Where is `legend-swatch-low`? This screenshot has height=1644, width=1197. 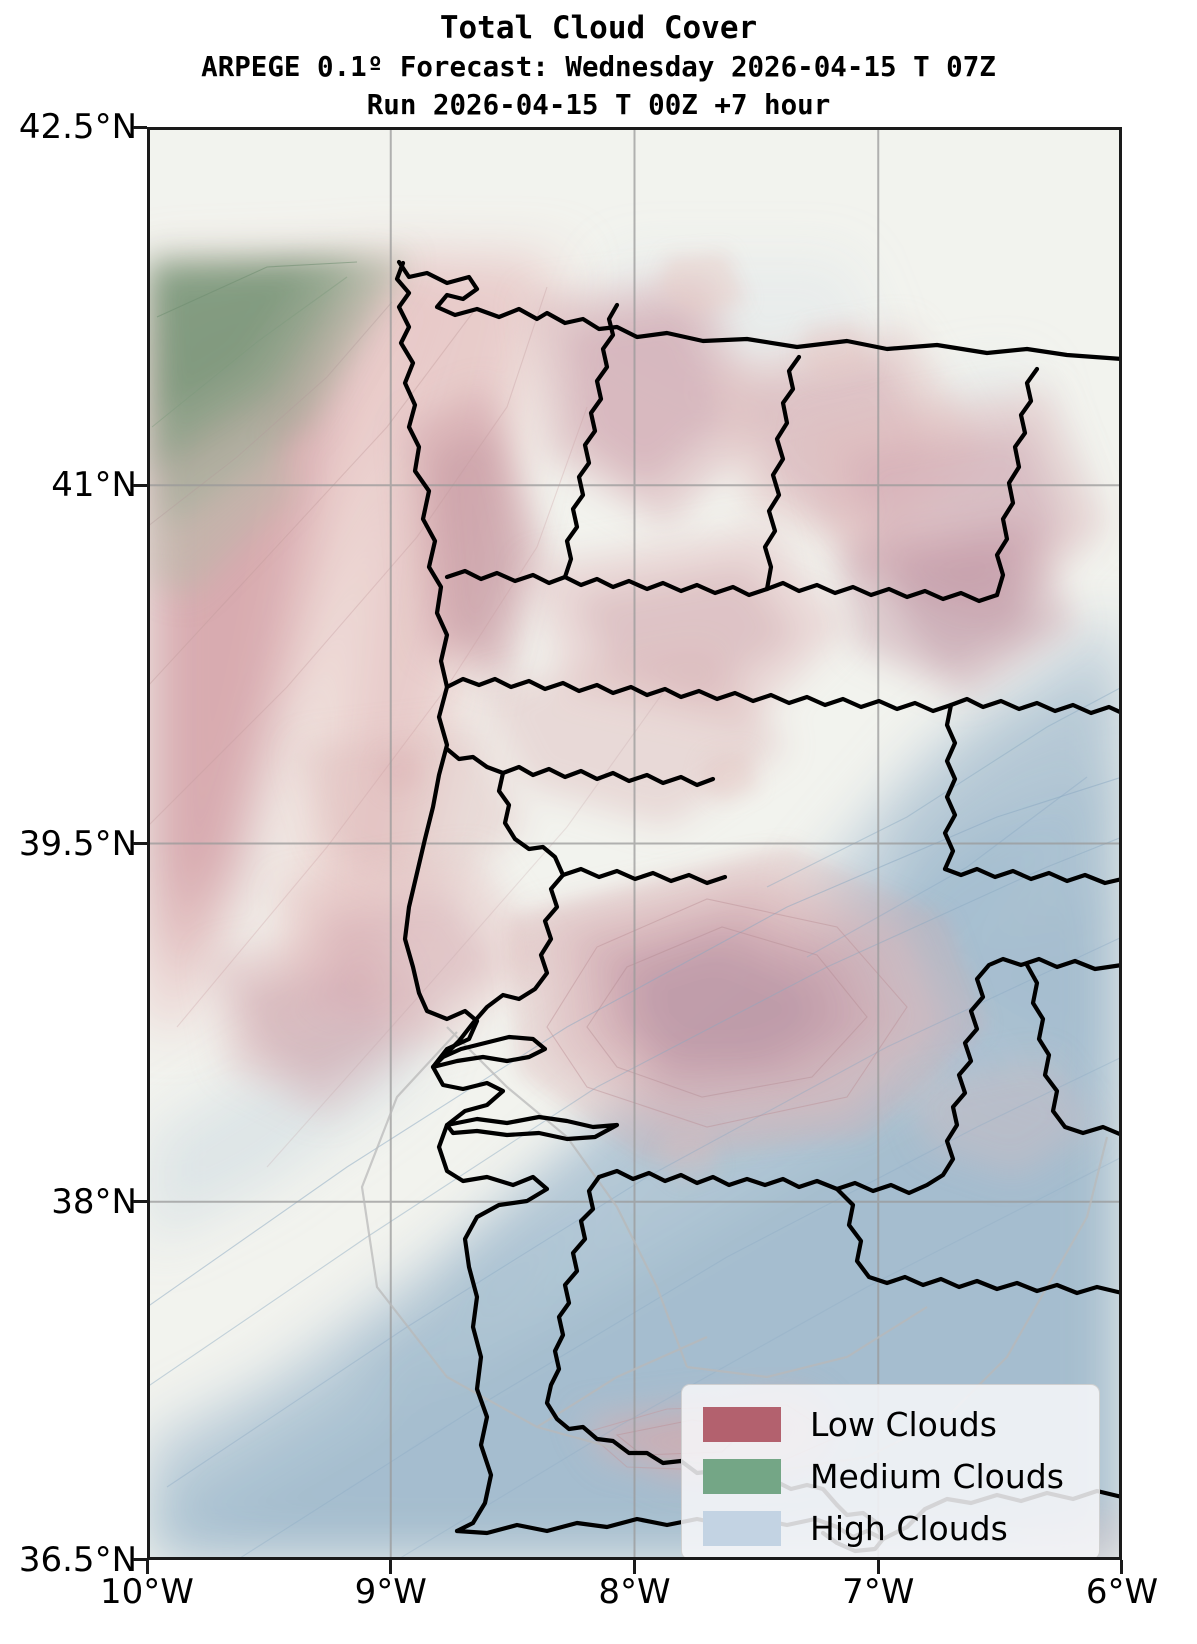
legend-swatch-low is located at coordinates (742, 1424).